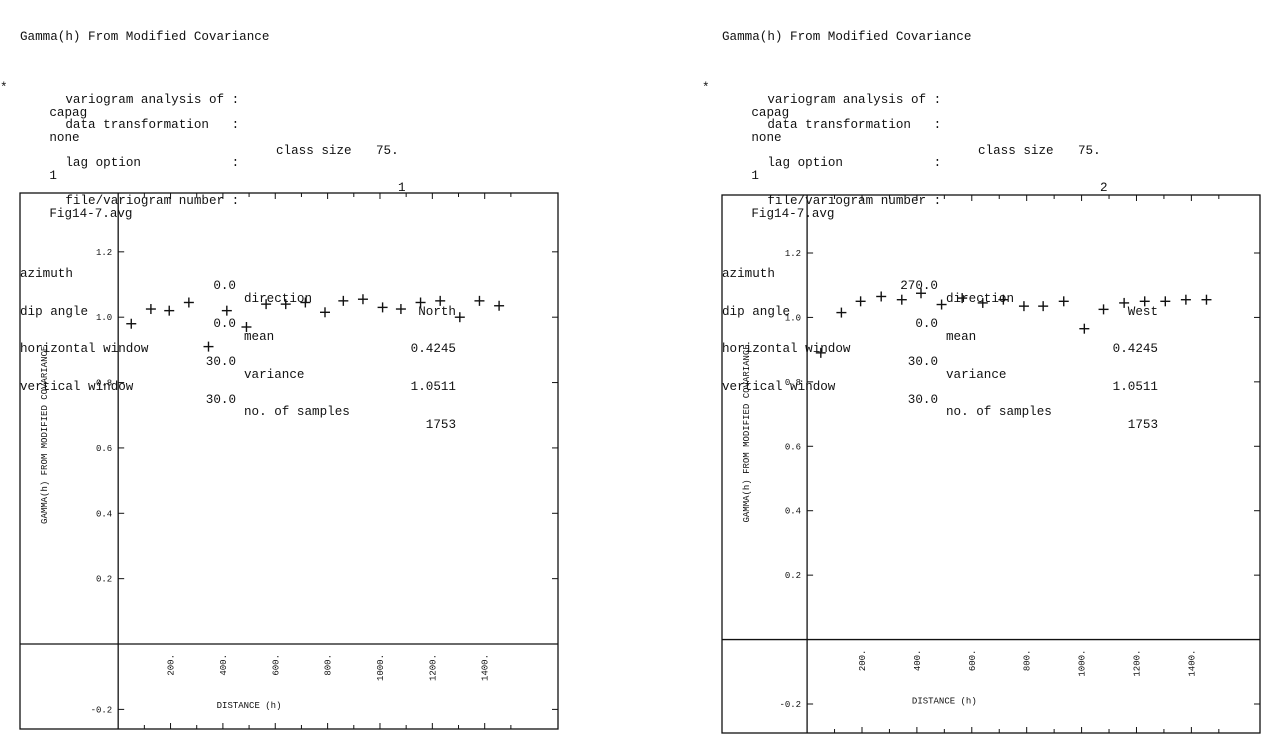  Describe the element at coordinates (919, 286) in the screenshot. I see `param-value: 270.0` at that location.